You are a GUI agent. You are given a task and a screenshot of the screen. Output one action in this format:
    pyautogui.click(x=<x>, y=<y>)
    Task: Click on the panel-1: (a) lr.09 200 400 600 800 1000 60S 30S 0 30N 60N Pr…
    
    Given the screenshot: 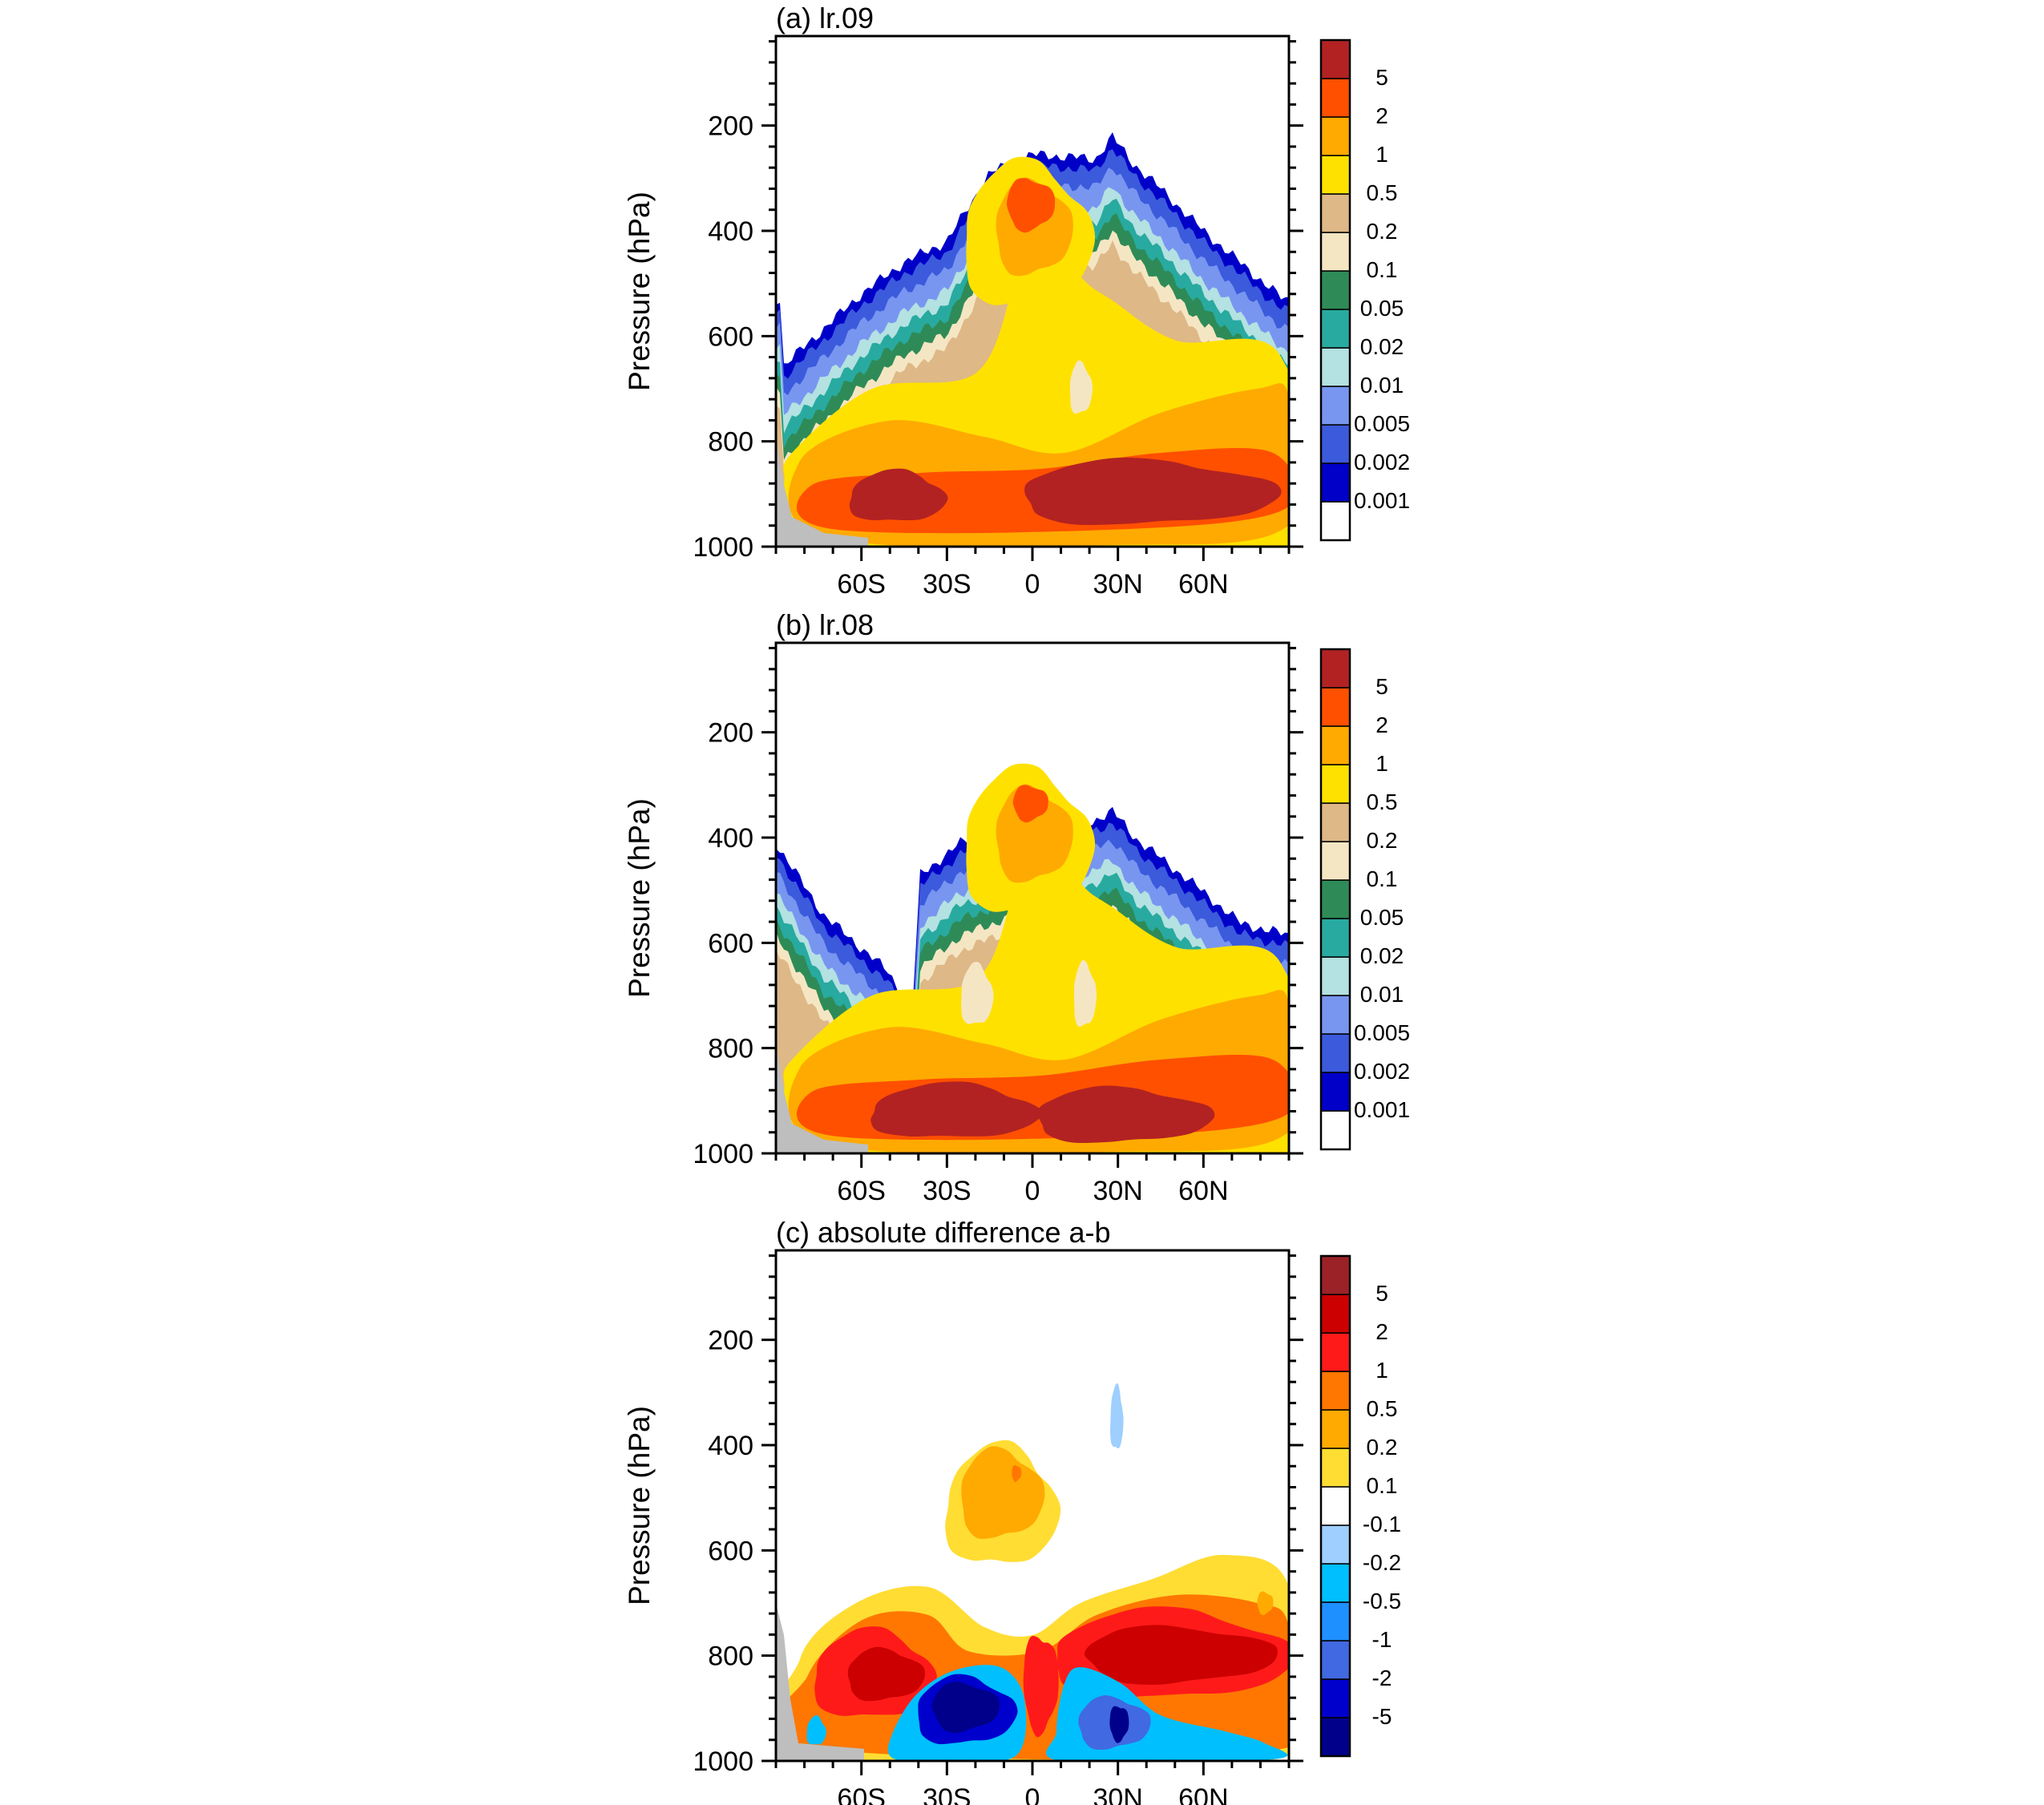 What is the action you would take?
    pyautogui.click(x=1016, y=301)
    